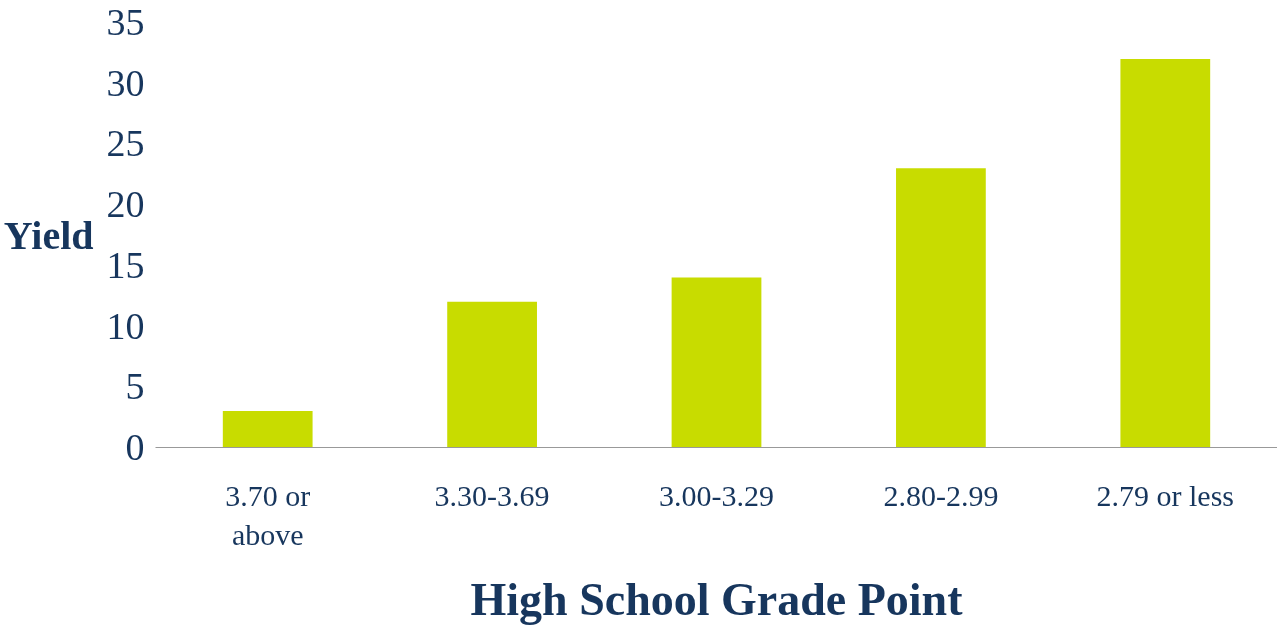  What do you see at coordinates (125, 204) in the screenshot?
I see `y-tick-label: 20` at bounding box center [125, 204].